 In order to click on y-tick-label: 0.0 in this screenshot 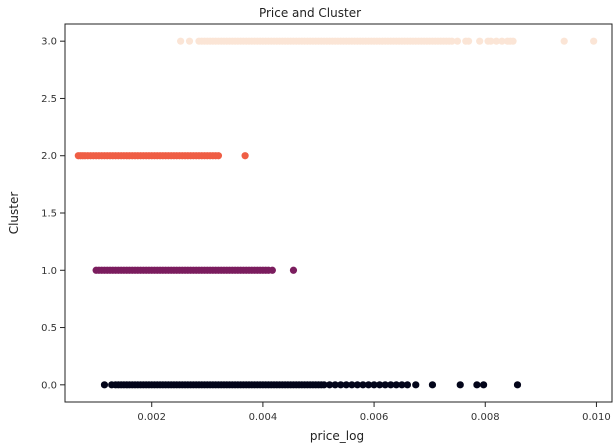, I will do `click(49, 385)`.